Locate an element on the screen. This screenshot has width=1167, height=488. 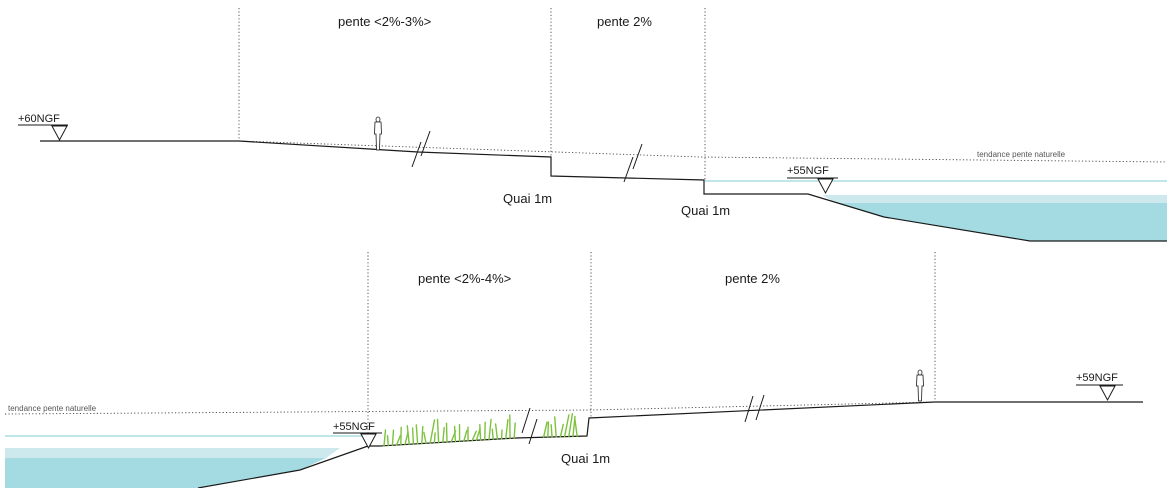
bottom-ground-profile is located at coordinates (670, 444).